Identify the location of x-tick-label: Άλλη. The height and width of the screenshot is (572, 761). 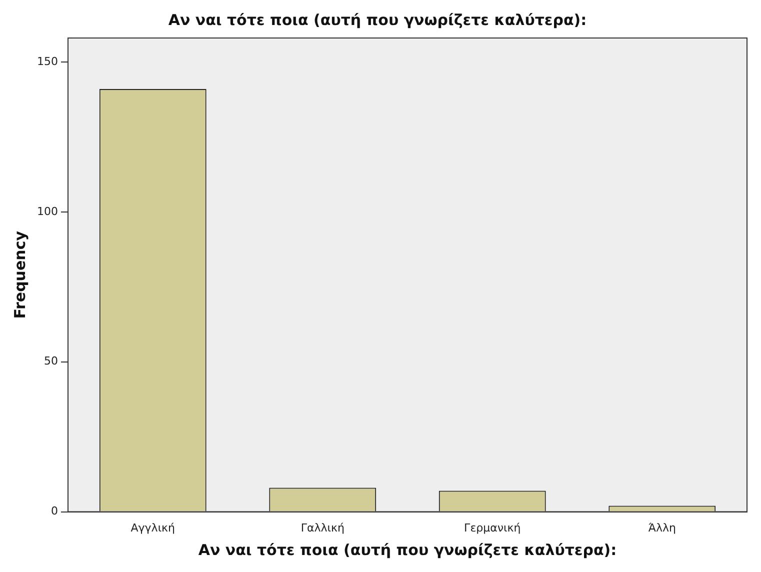
(662, 527).